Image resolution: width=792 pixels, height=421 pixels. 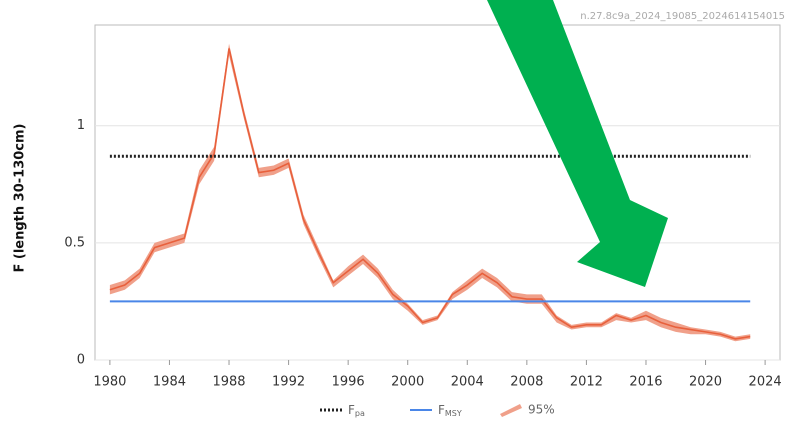 What do you see at coordinates (228, 382) in the screenshot?
I see `x-tick-label: 1988` at bounding box center [228, 382].